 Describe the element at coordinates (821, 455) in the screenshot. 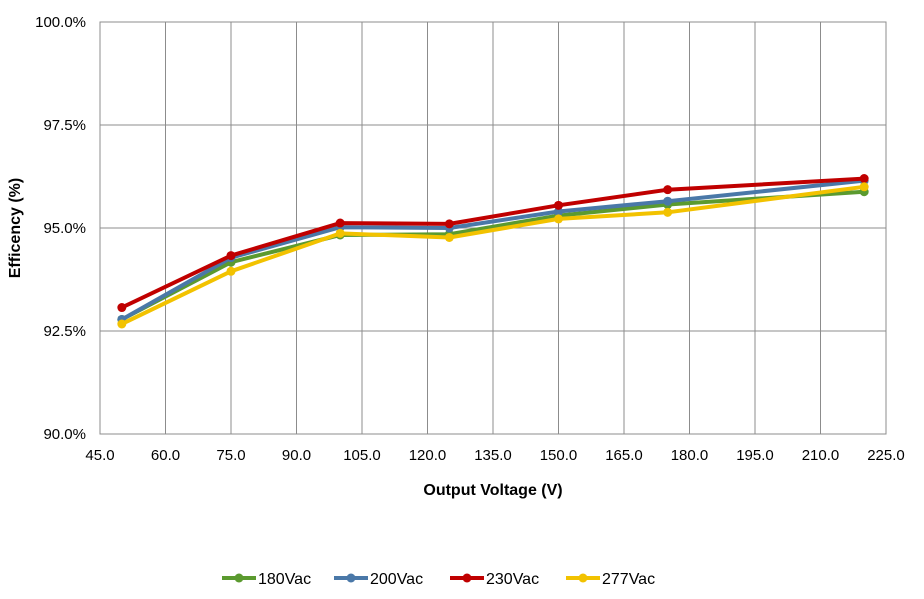

I see `x-tick-label: 210.0` at that location.